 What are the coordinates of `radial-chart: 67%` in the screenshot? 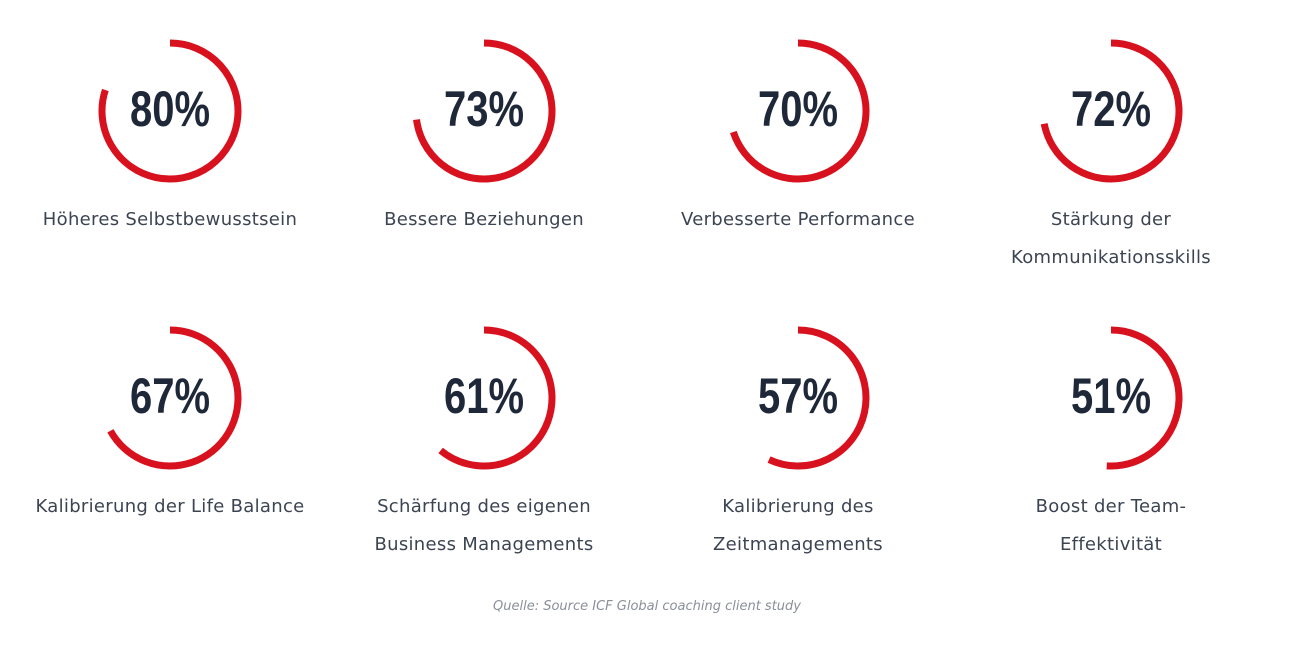 It's located at (174, 398).